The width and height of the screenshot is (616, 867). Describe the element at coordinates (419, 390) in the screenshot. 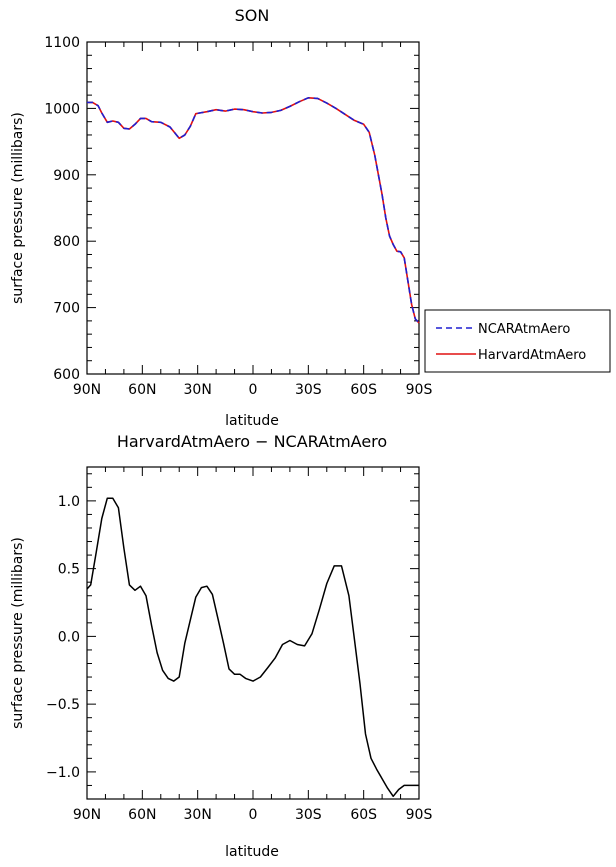

I see `top-xtick-label: 90S` at that location.